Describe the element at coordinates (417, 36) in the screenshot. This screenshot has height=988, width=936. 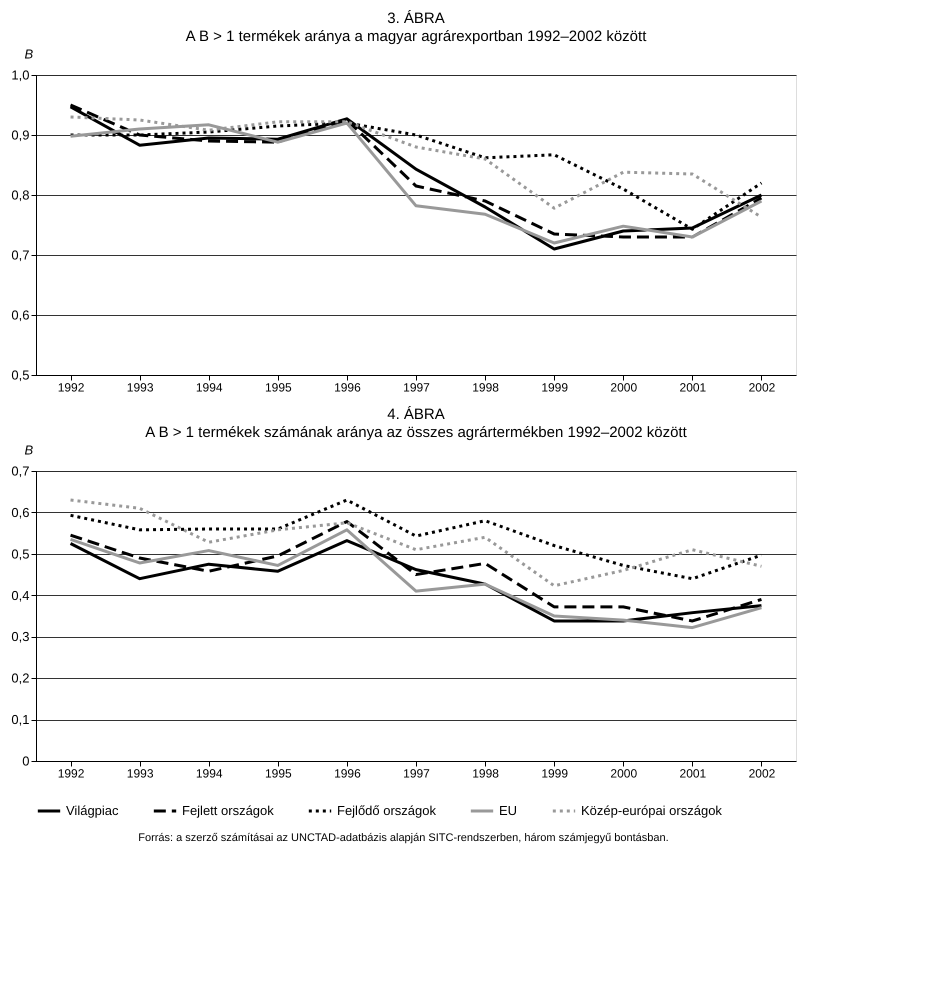
I see `chart-subtitle: A B > 1 termékek aránya a magyar agrárexportban 1992–2002 között` at that location.